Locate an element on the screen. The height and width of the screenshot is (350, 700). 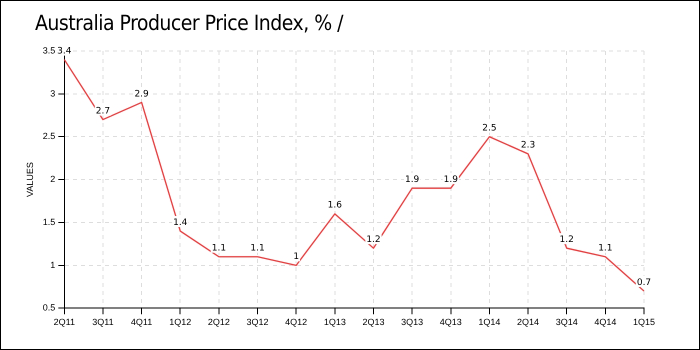
chart-title: Australia Producer Price Index, % / is located at coordinates (189, 23).